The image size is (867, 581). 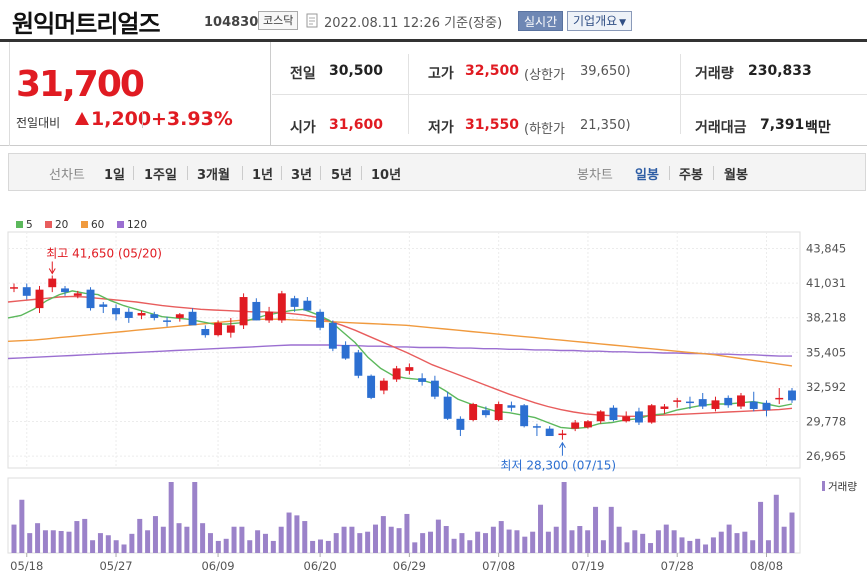 I want to click on x-tick-label: 05/18, so click(x=26, y=566).